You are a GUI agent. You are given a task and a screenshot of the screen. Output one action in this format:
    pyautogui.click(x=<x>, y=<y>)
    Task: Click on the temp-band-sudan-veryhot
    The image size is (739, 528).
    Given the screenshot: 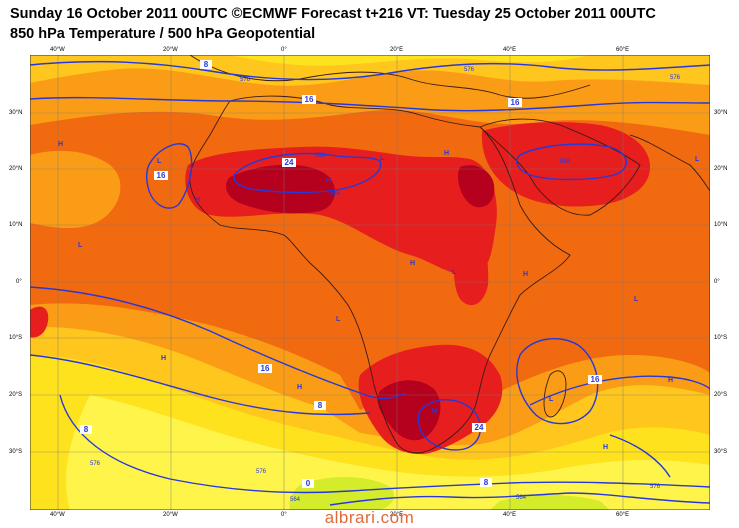 What is the action you would take?
    pyautogui.click(x=476, y=186)
    